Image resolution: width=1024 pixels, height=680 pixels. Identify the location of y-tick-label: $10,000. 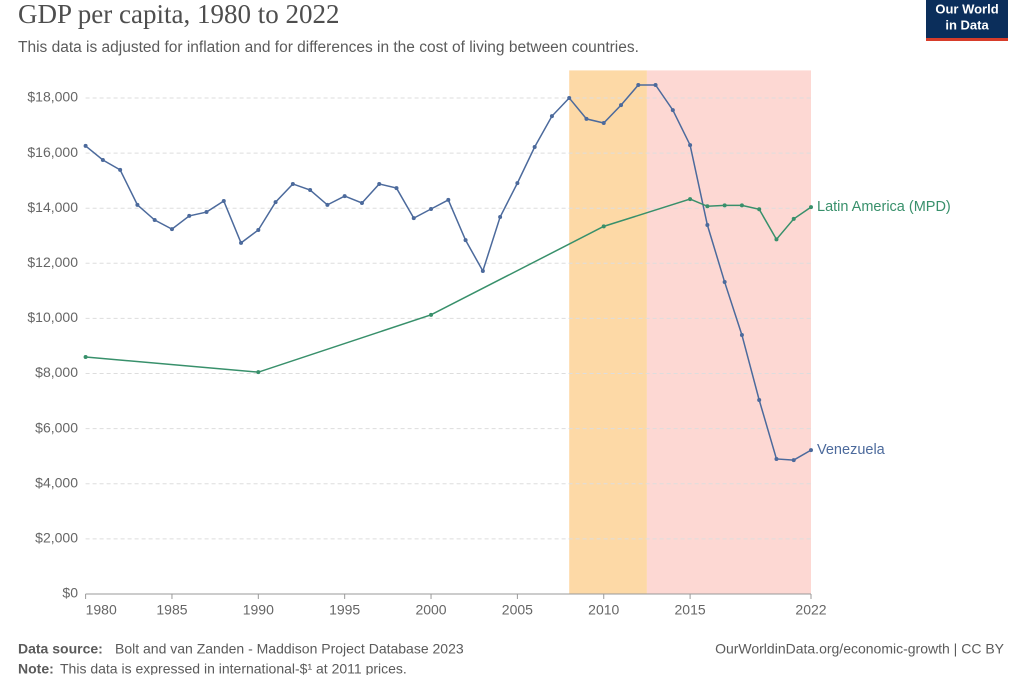
(52, 317).